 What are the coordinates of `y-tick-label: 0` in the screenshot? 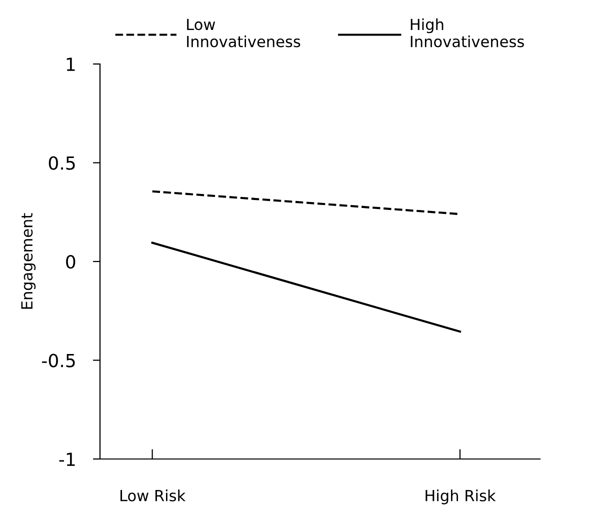 It's located at (71, 261).